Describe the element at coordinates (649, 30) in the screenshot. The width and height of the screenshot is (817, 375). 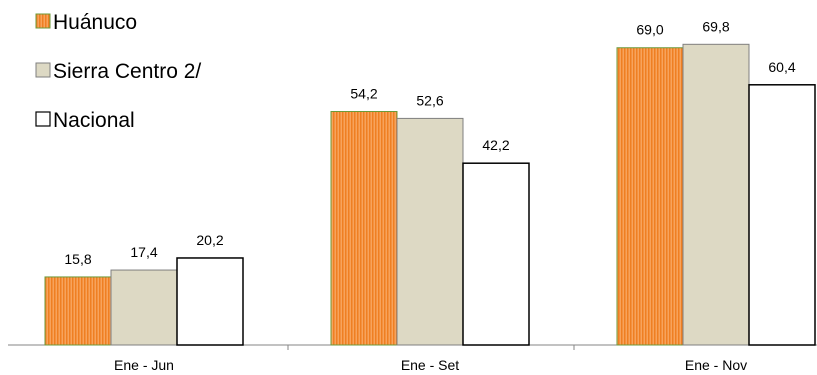
I see `value-label-huanuco-ene-nov: 69,0` at that location.